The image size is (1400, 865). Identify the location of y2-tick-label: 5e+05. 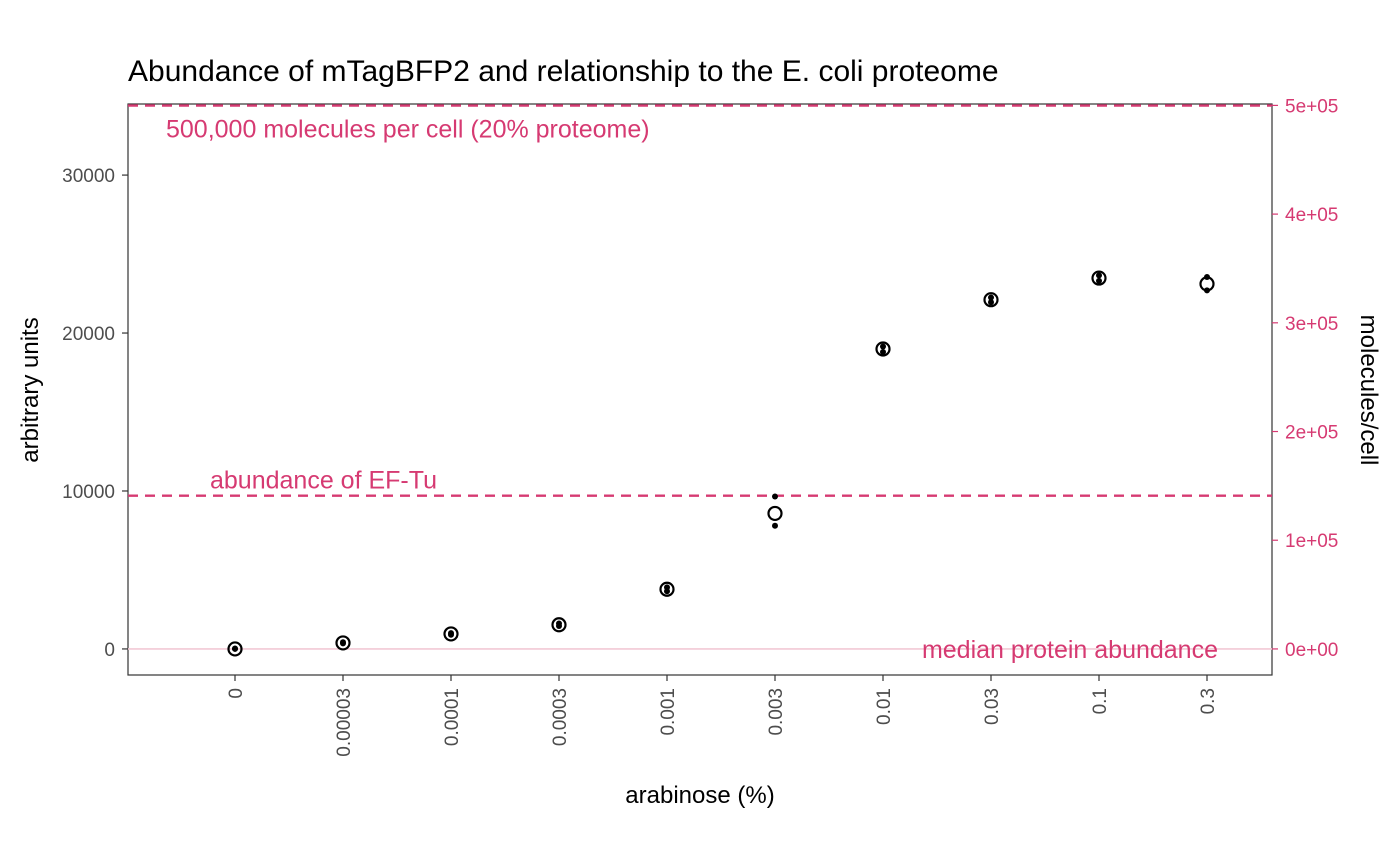
(1311, 106).